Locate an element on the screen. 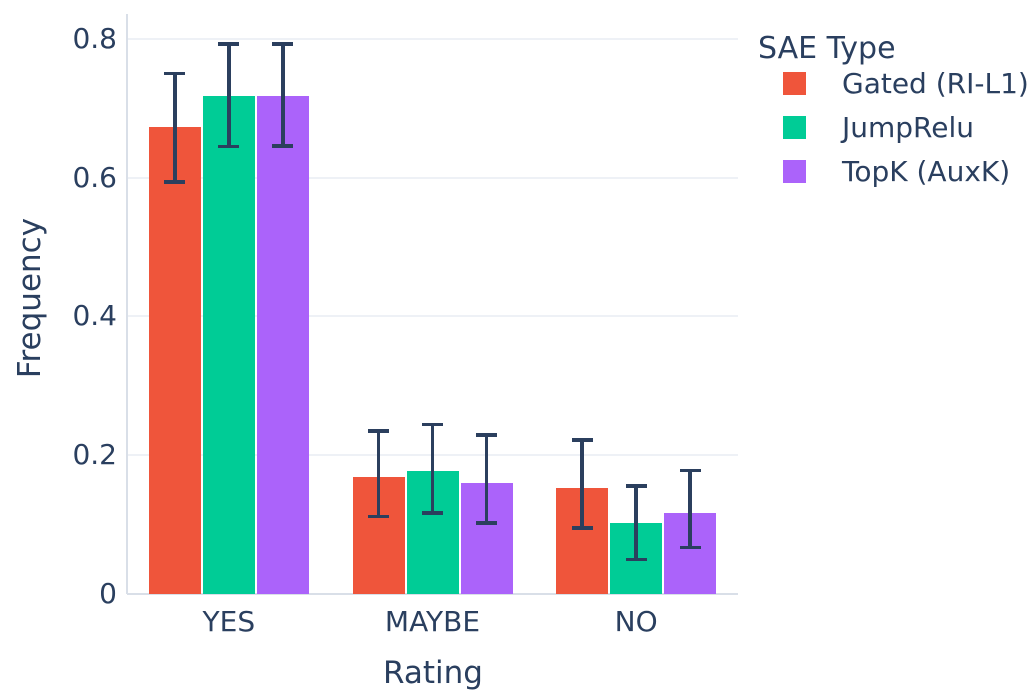 The image size is (1032, 699). legend-item-1: Gated (RI-L1) is located at coordinates (906, 83).